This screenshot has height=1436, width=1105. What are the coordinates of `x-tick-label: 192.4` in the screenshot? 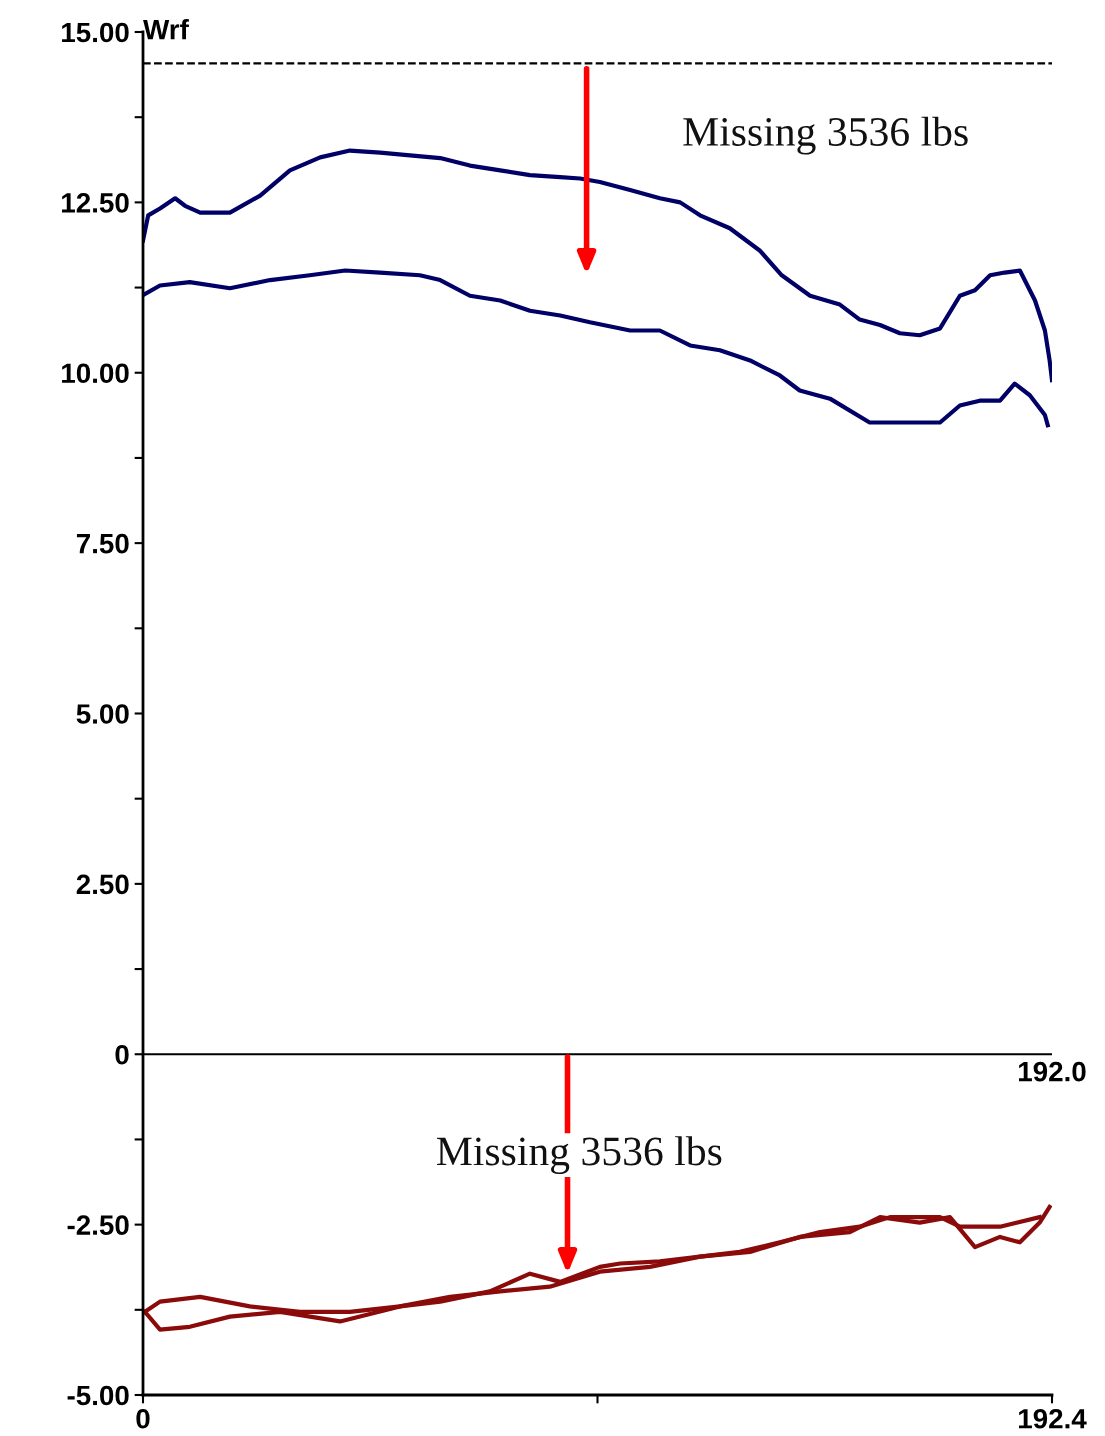 It's located at (1053, 1418).